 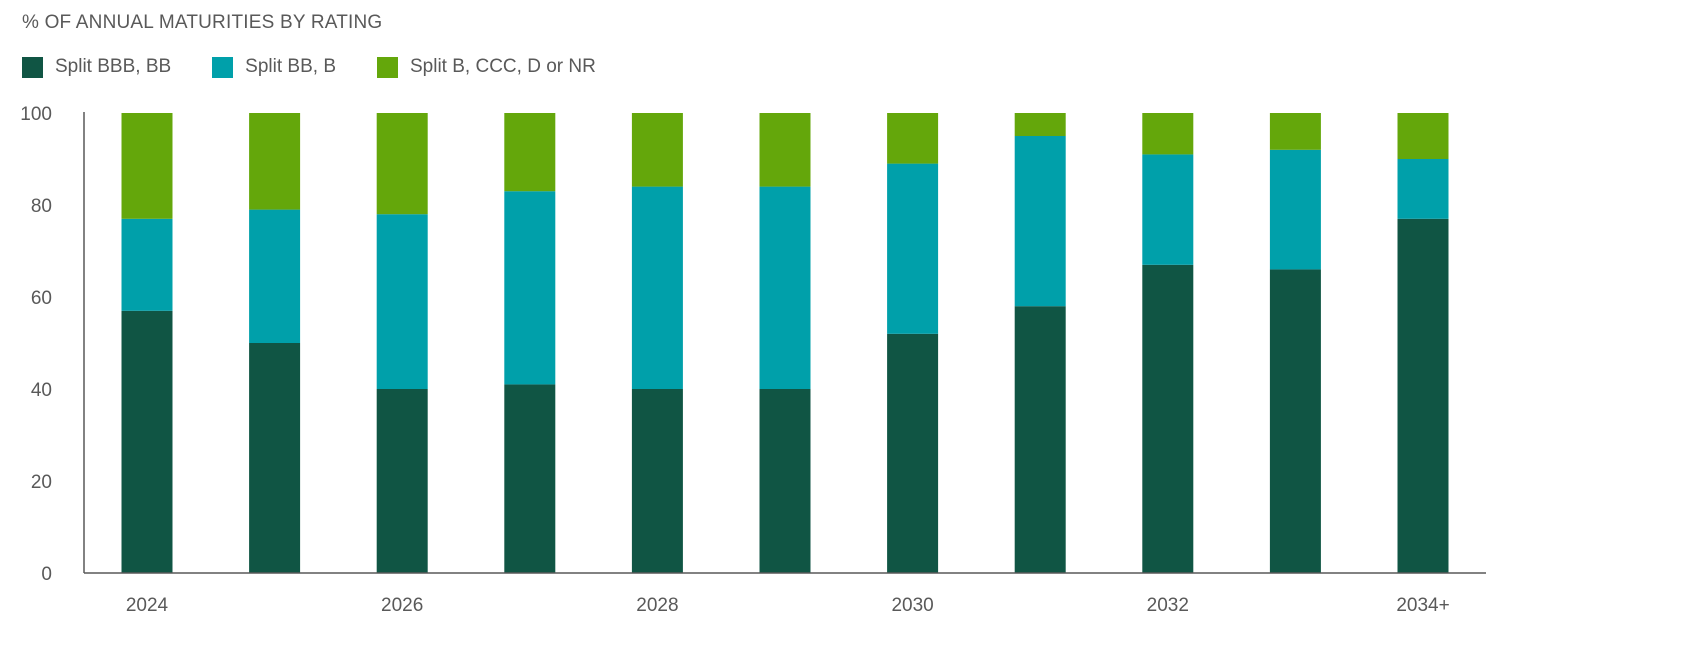 I want to click on x-tick-label-2034: 2034+, so click(x=1422, y=605).